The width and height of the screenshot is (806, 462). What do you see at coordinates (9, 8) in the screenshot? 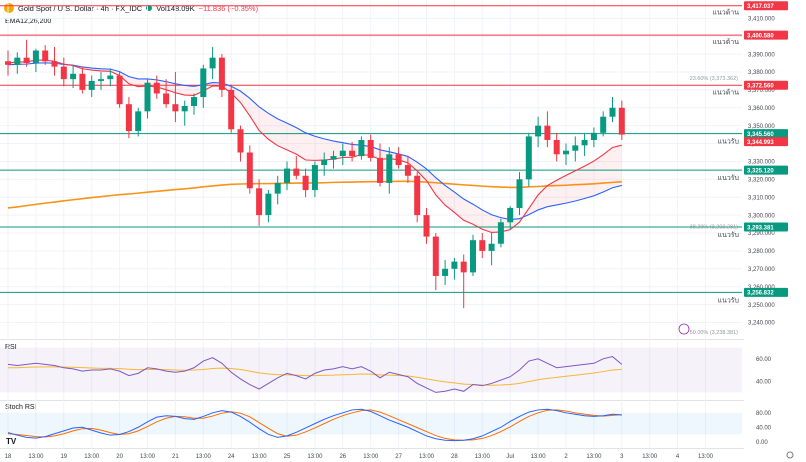
I see `gold-symbol-icon` at bounding box center [9, 8].